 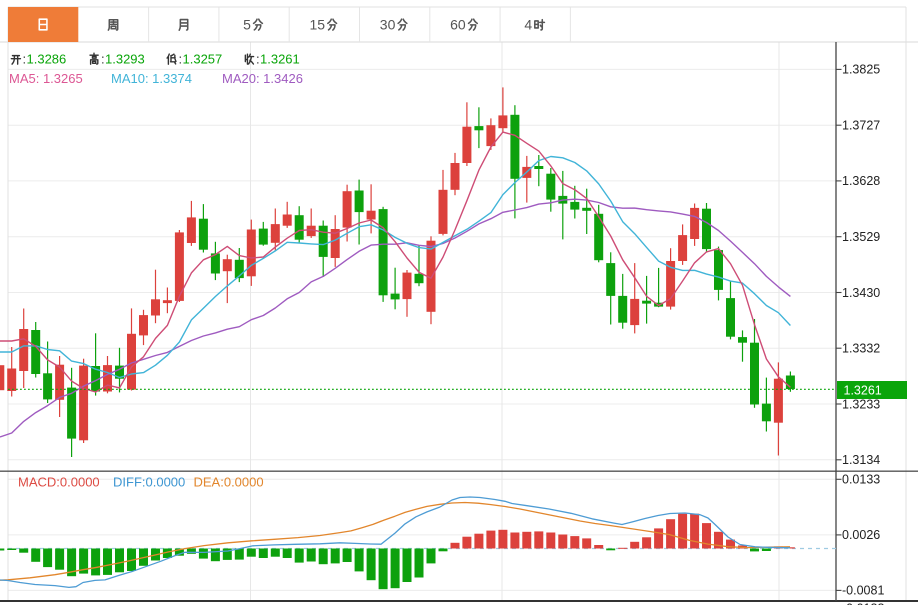 What do you see at coordinates (863, 603) in the screenshot?
I see `svg-text: -0.0188` at bounding box center [863, 603].